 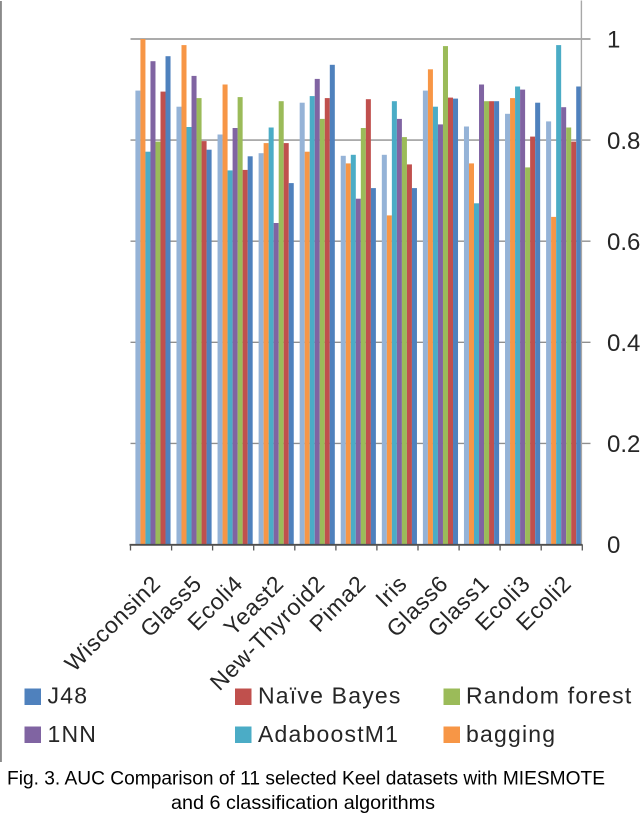 What do you see at coordinates (623, 242) in the screenshot?
I see `svg-text: 0.6` at bounding box center [623, 242].